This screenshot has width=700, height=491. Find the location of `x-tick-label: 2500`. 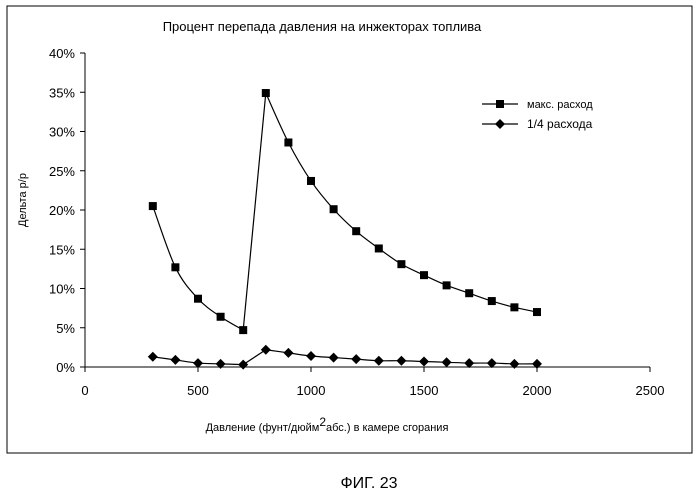

x-tick-label: 2500 is located at coordinates (650, 390).